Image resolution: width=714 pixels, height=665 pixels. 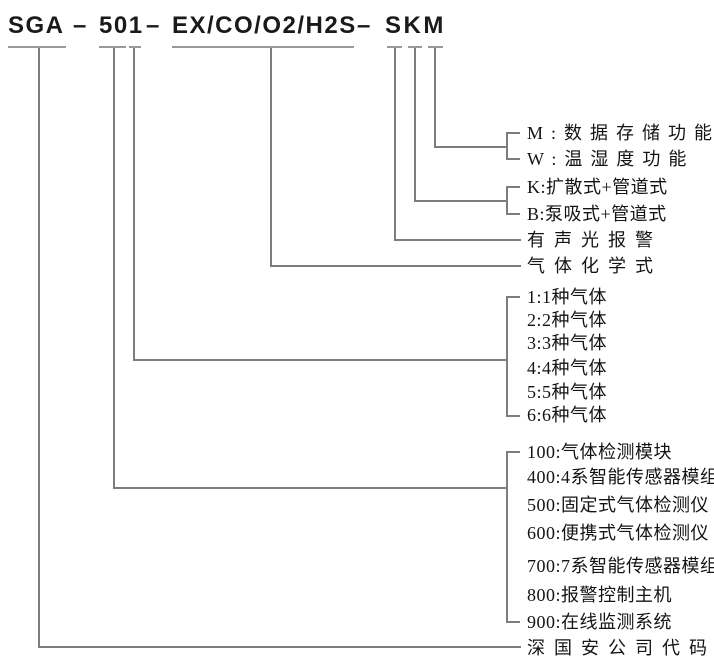 What do you see at coordinates (457, 240) in the screenshot?
I see `connector-alarm` at bounding box center [457, 240].